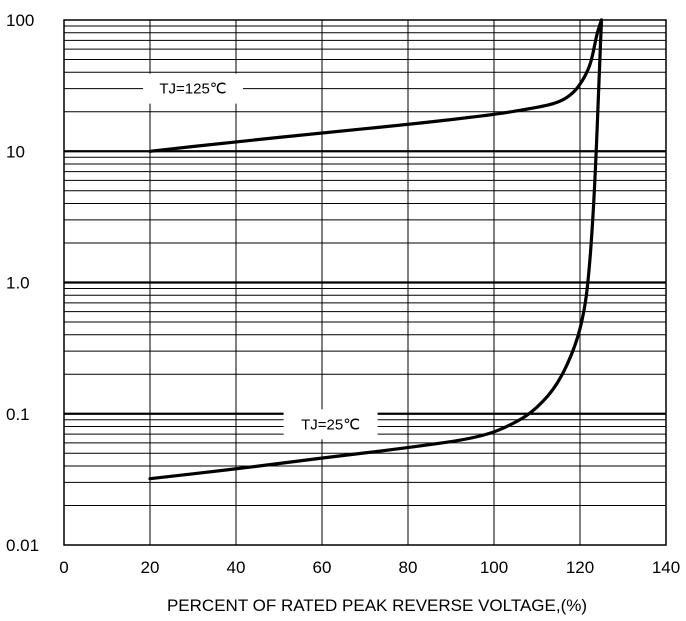 The width and height of the screenshot is (686, 621). Describe the element at coordinates (494, 567) in the screenshot. I see `x-tick-label: 100` at that location.